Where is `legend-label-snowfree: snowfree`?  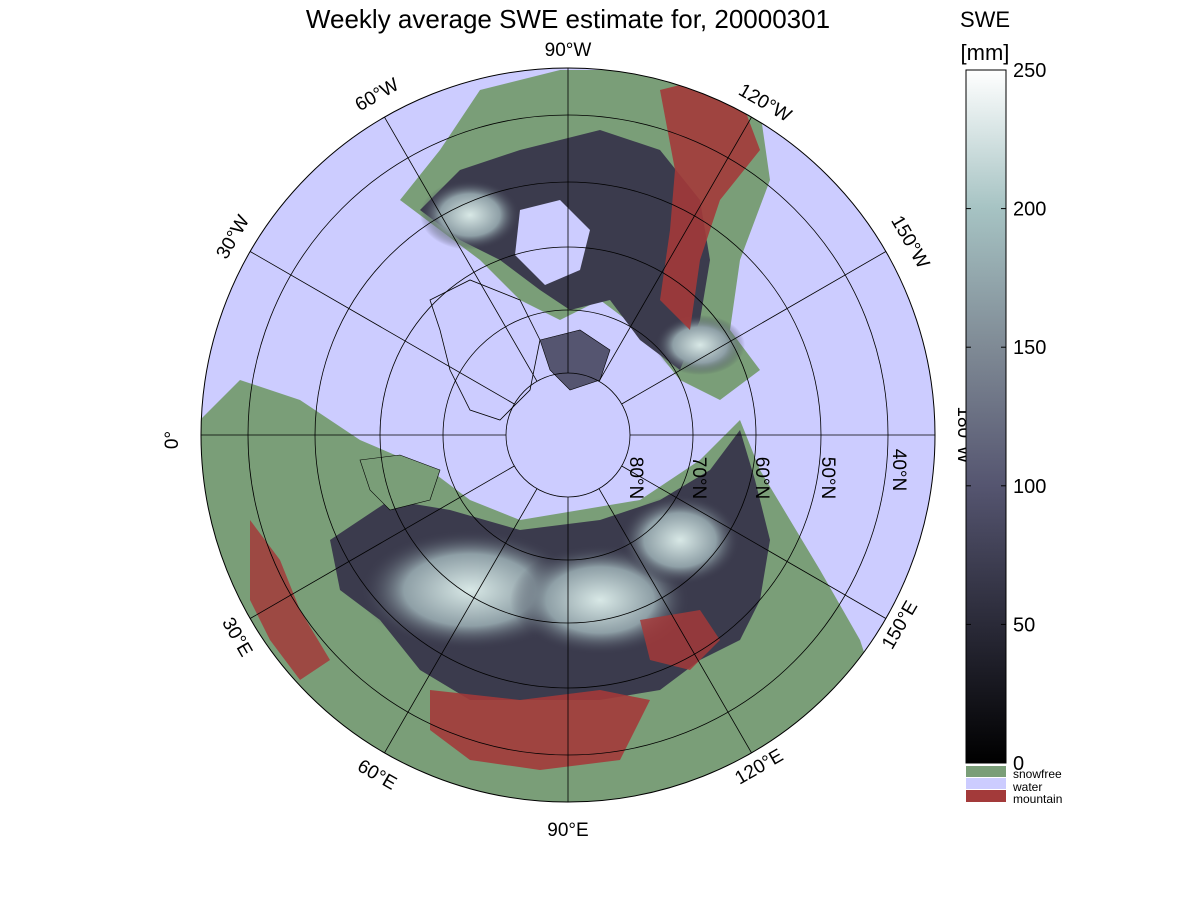 legend-label-snowfree: snowfree is located at coordinates (1037, 774).